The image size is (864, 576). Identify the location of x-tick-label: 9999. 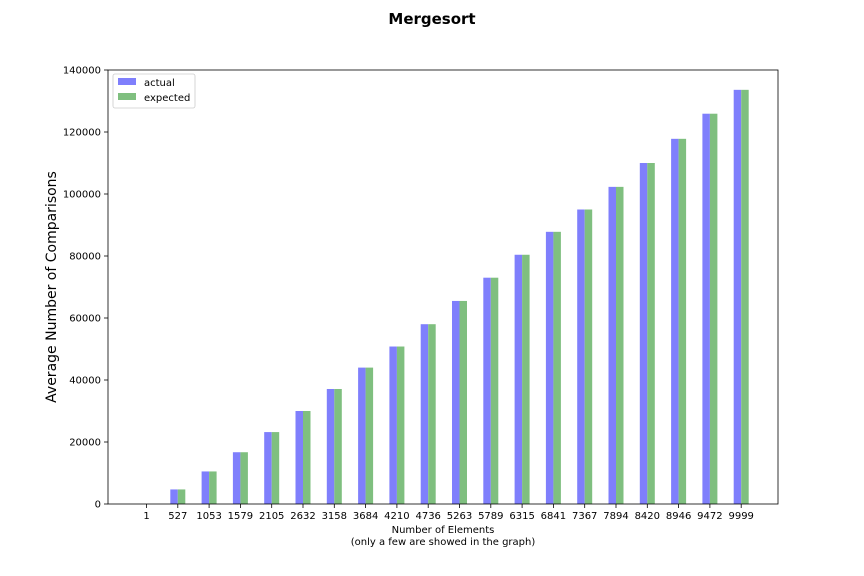
(740, 516).